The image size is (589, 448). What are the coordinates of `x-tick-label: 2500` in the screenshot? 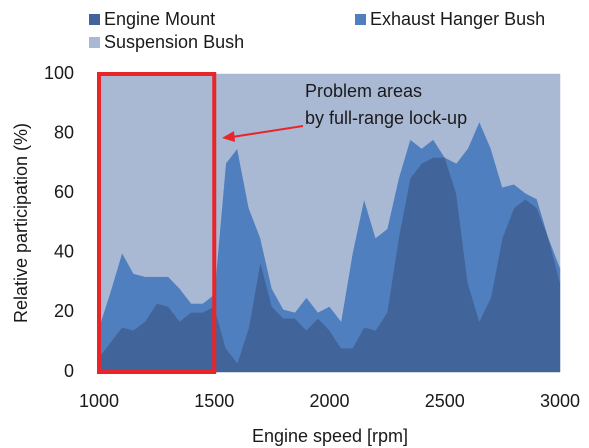 It's located at (445, 401).